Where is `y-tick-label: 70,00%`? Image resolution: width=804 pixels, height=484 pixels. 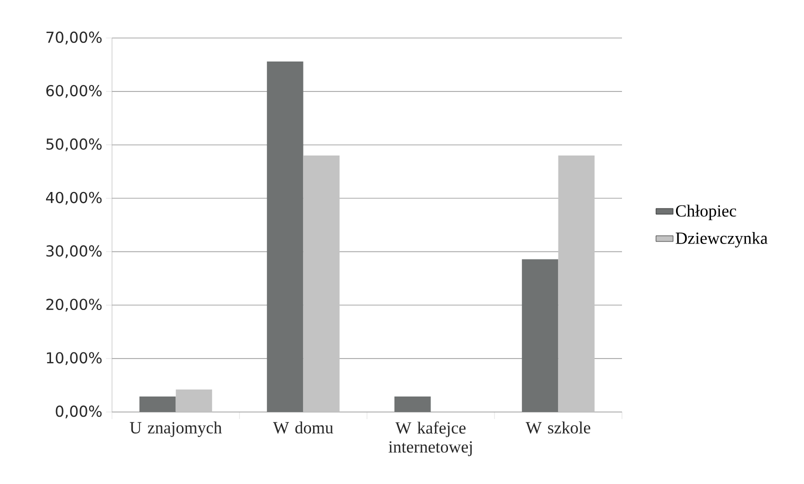
y-tick-label: 70,00% is located at coordinates (74, 38).